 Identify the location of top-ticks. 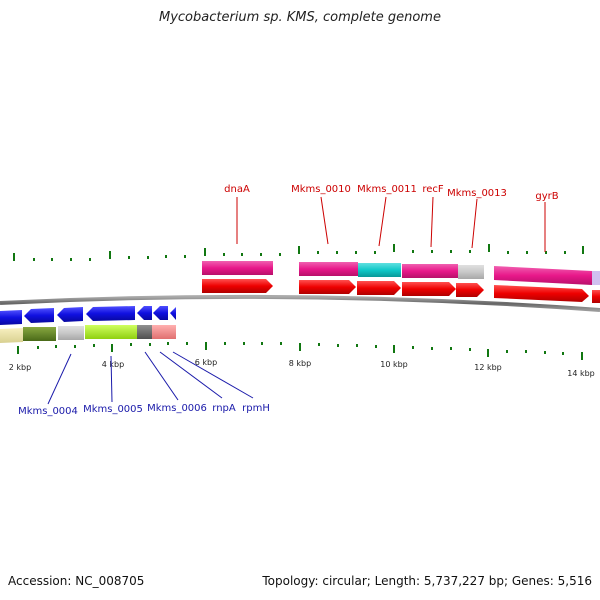
(298, 252).